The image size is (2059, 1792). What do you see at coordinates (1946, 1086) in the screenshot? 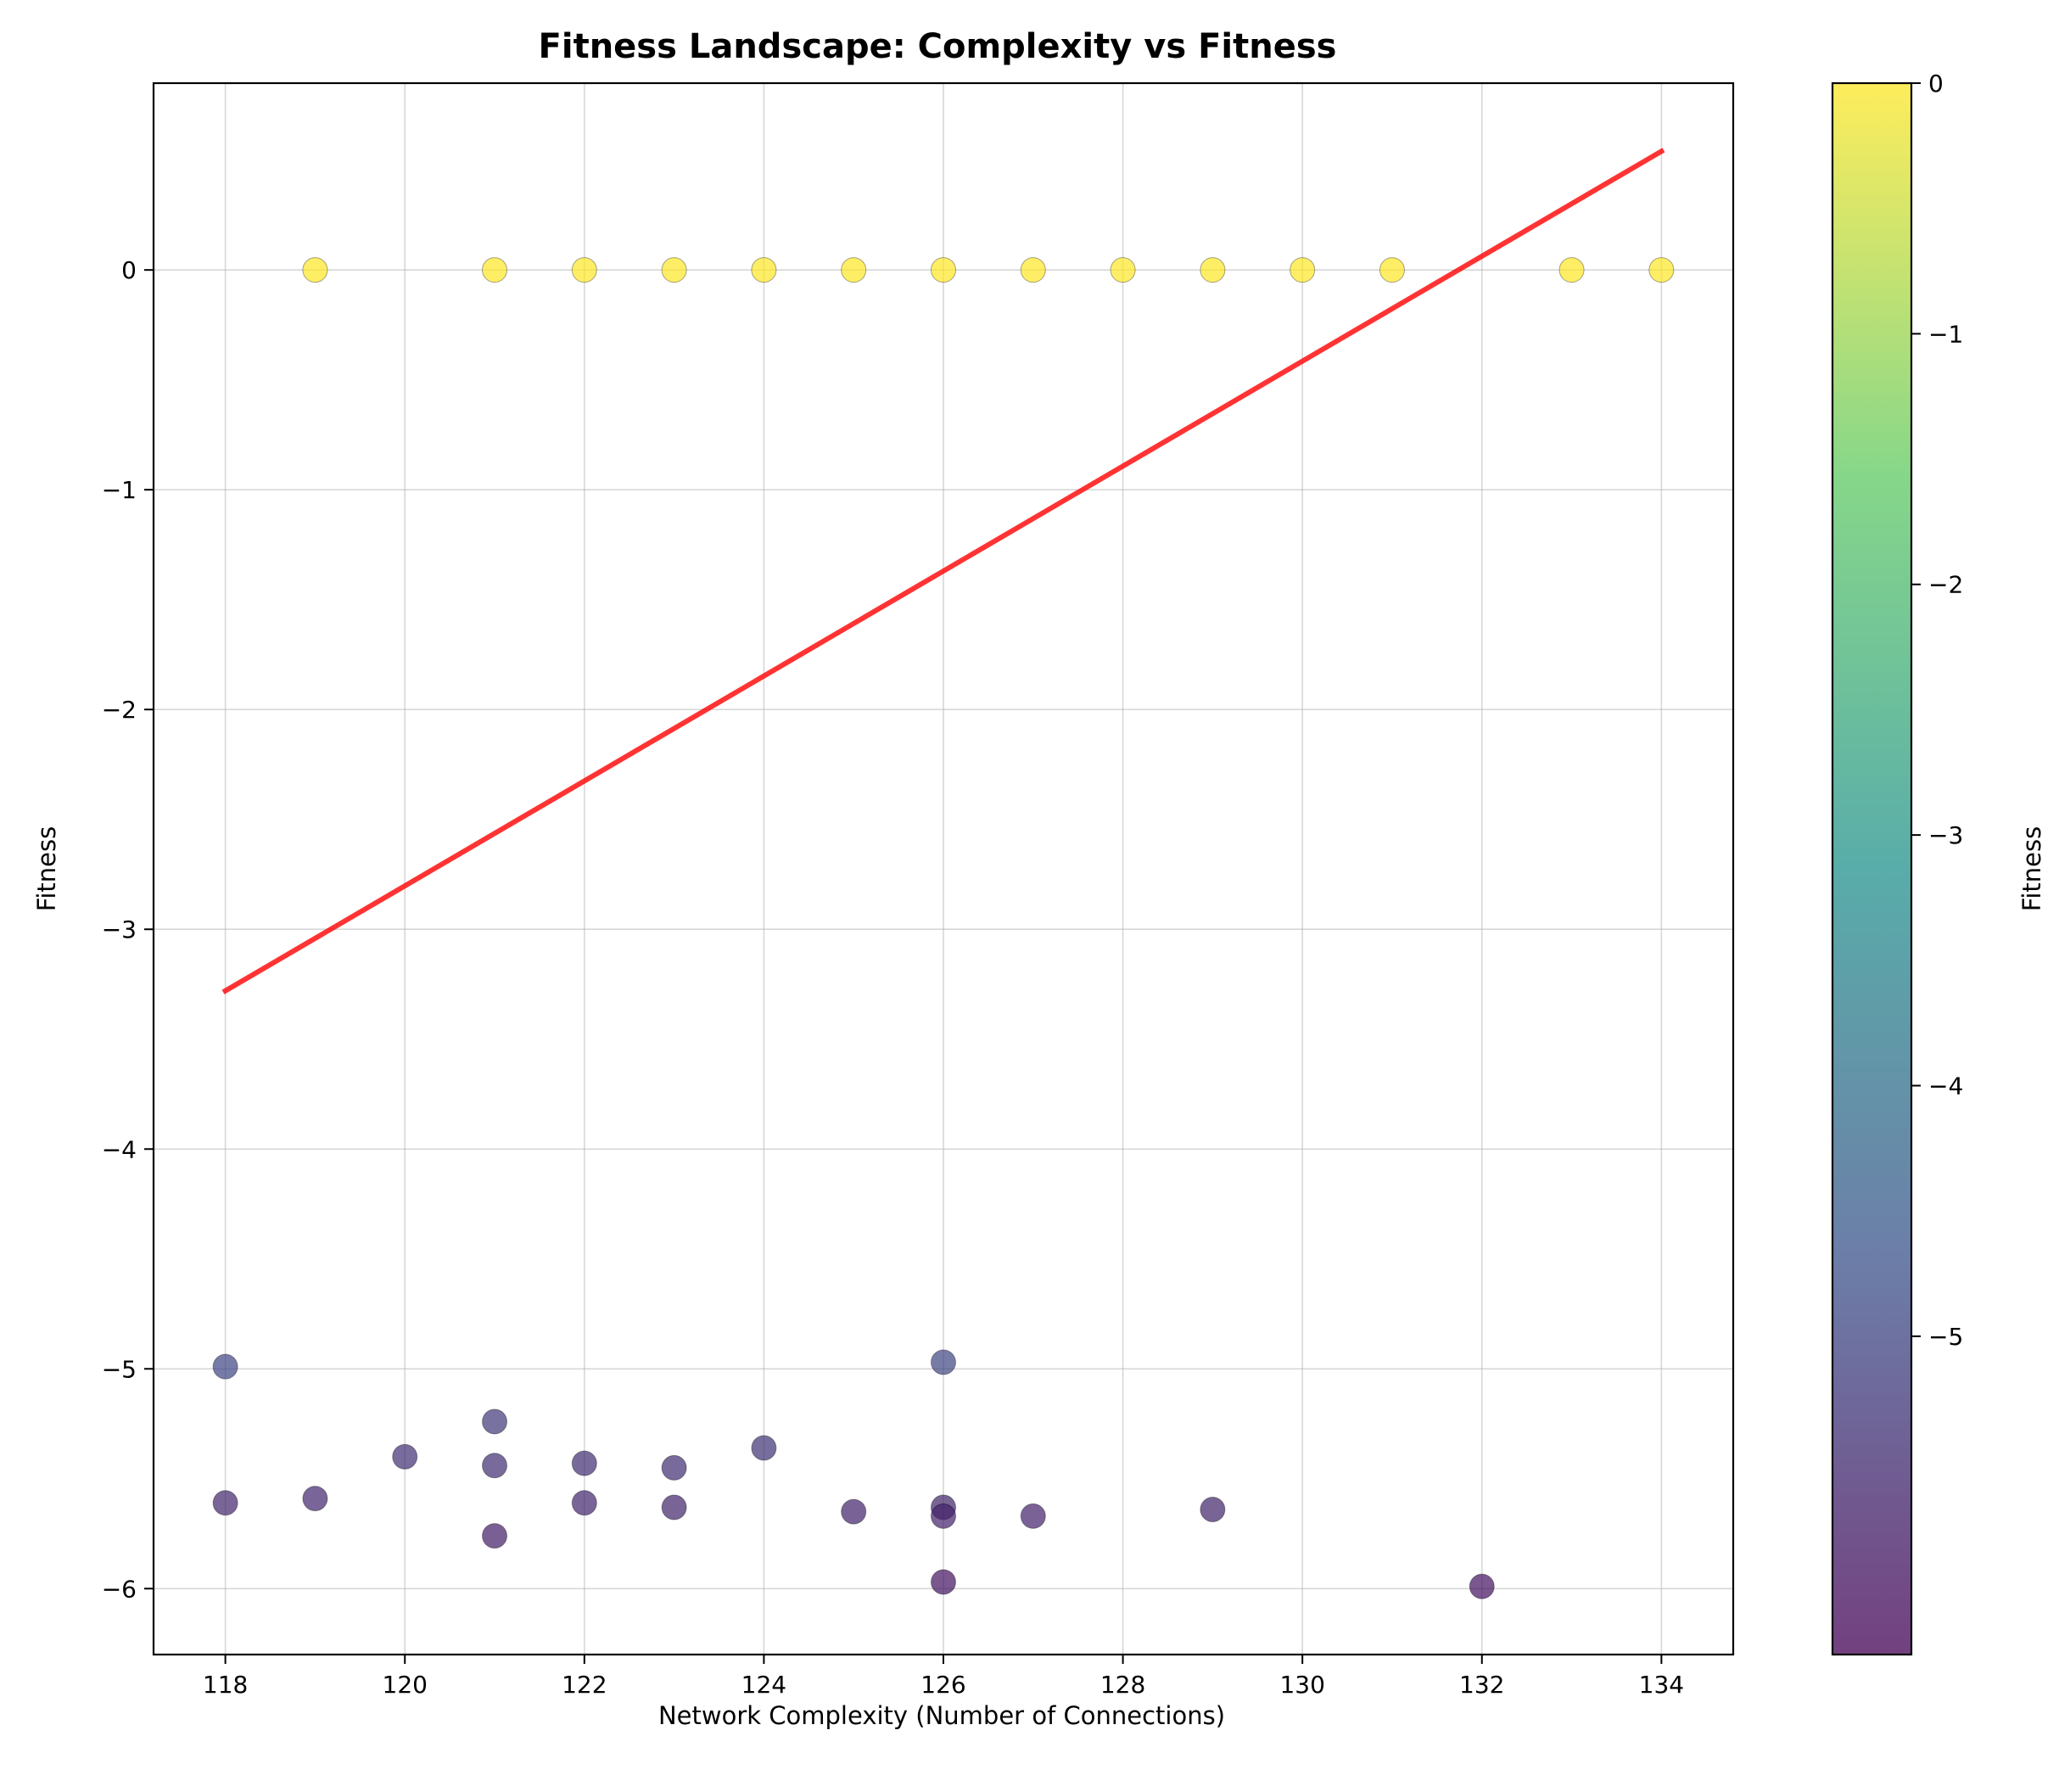
I see `colorbar-tick-label: −4` at bounding box center [1946, 1086].